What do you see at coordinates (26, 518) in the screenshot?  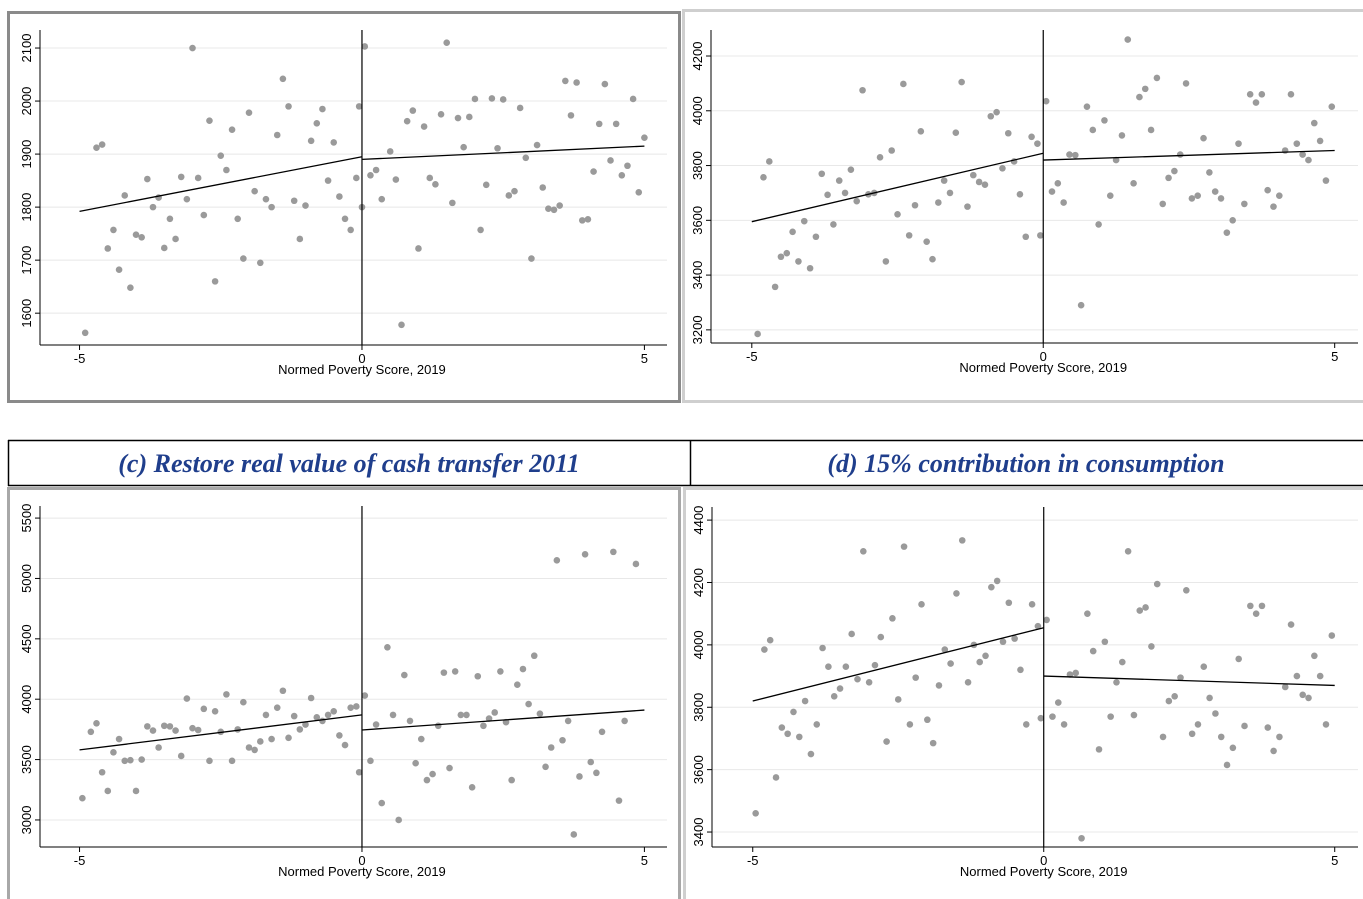 I see `y-tick-label: 5500` at bounding box center [26, 518].